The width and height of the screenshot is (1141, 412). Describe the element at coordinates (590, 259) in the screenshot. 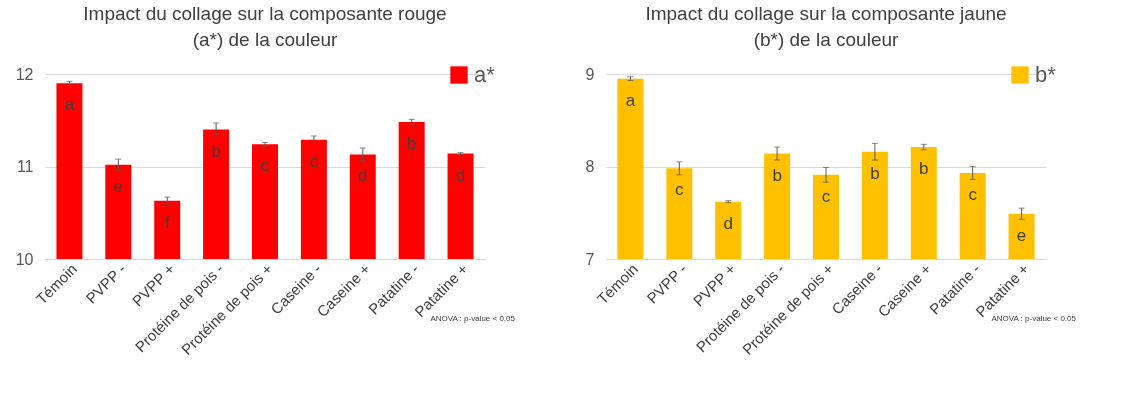

I see `y-tick-label: 7` at that location.